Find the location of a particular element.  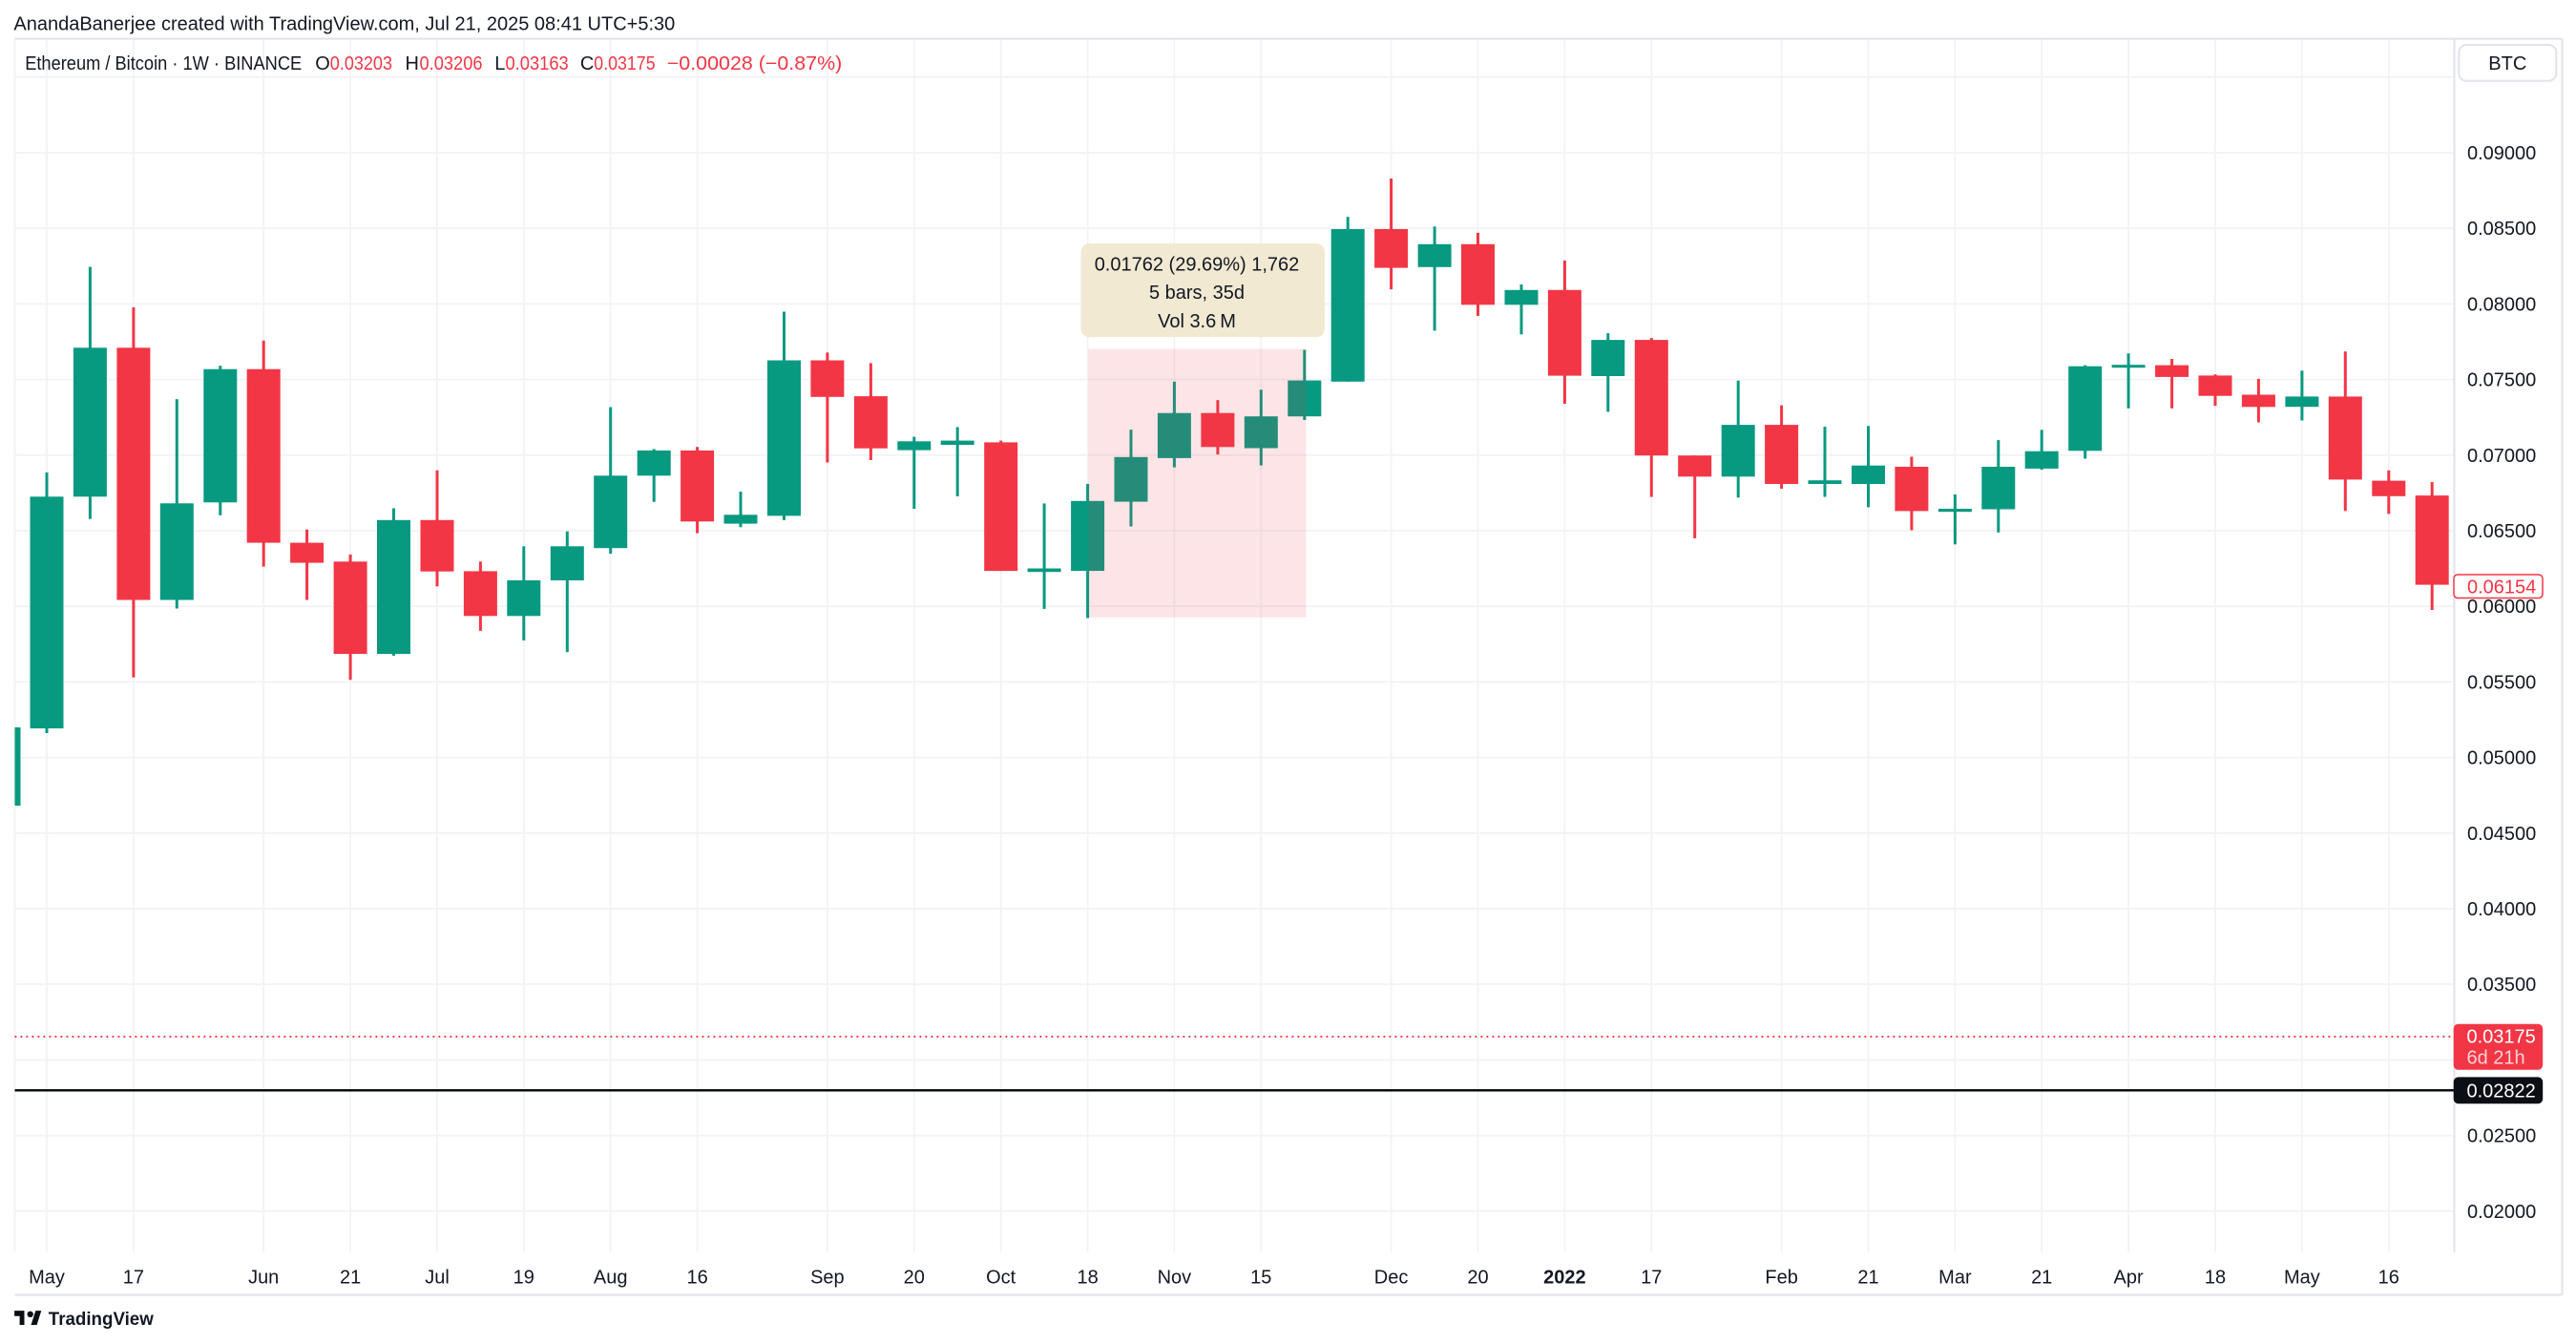

svg-text: Mar is located at coordinates (1955, 1279).